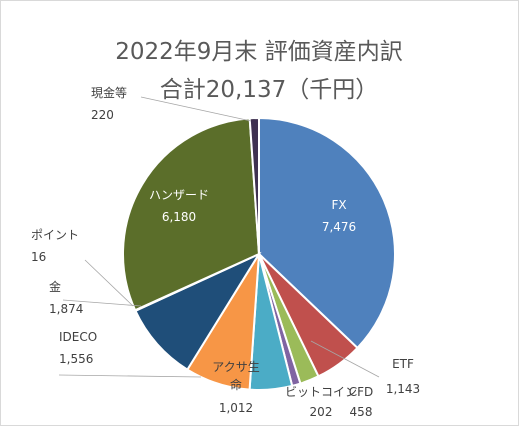 The width and height of the screenshot is (519, 426). Describe the element at coordinates (269, 90) in the screenshot. I see `chart-subtitle: 合計20,137（千円）` at that location.